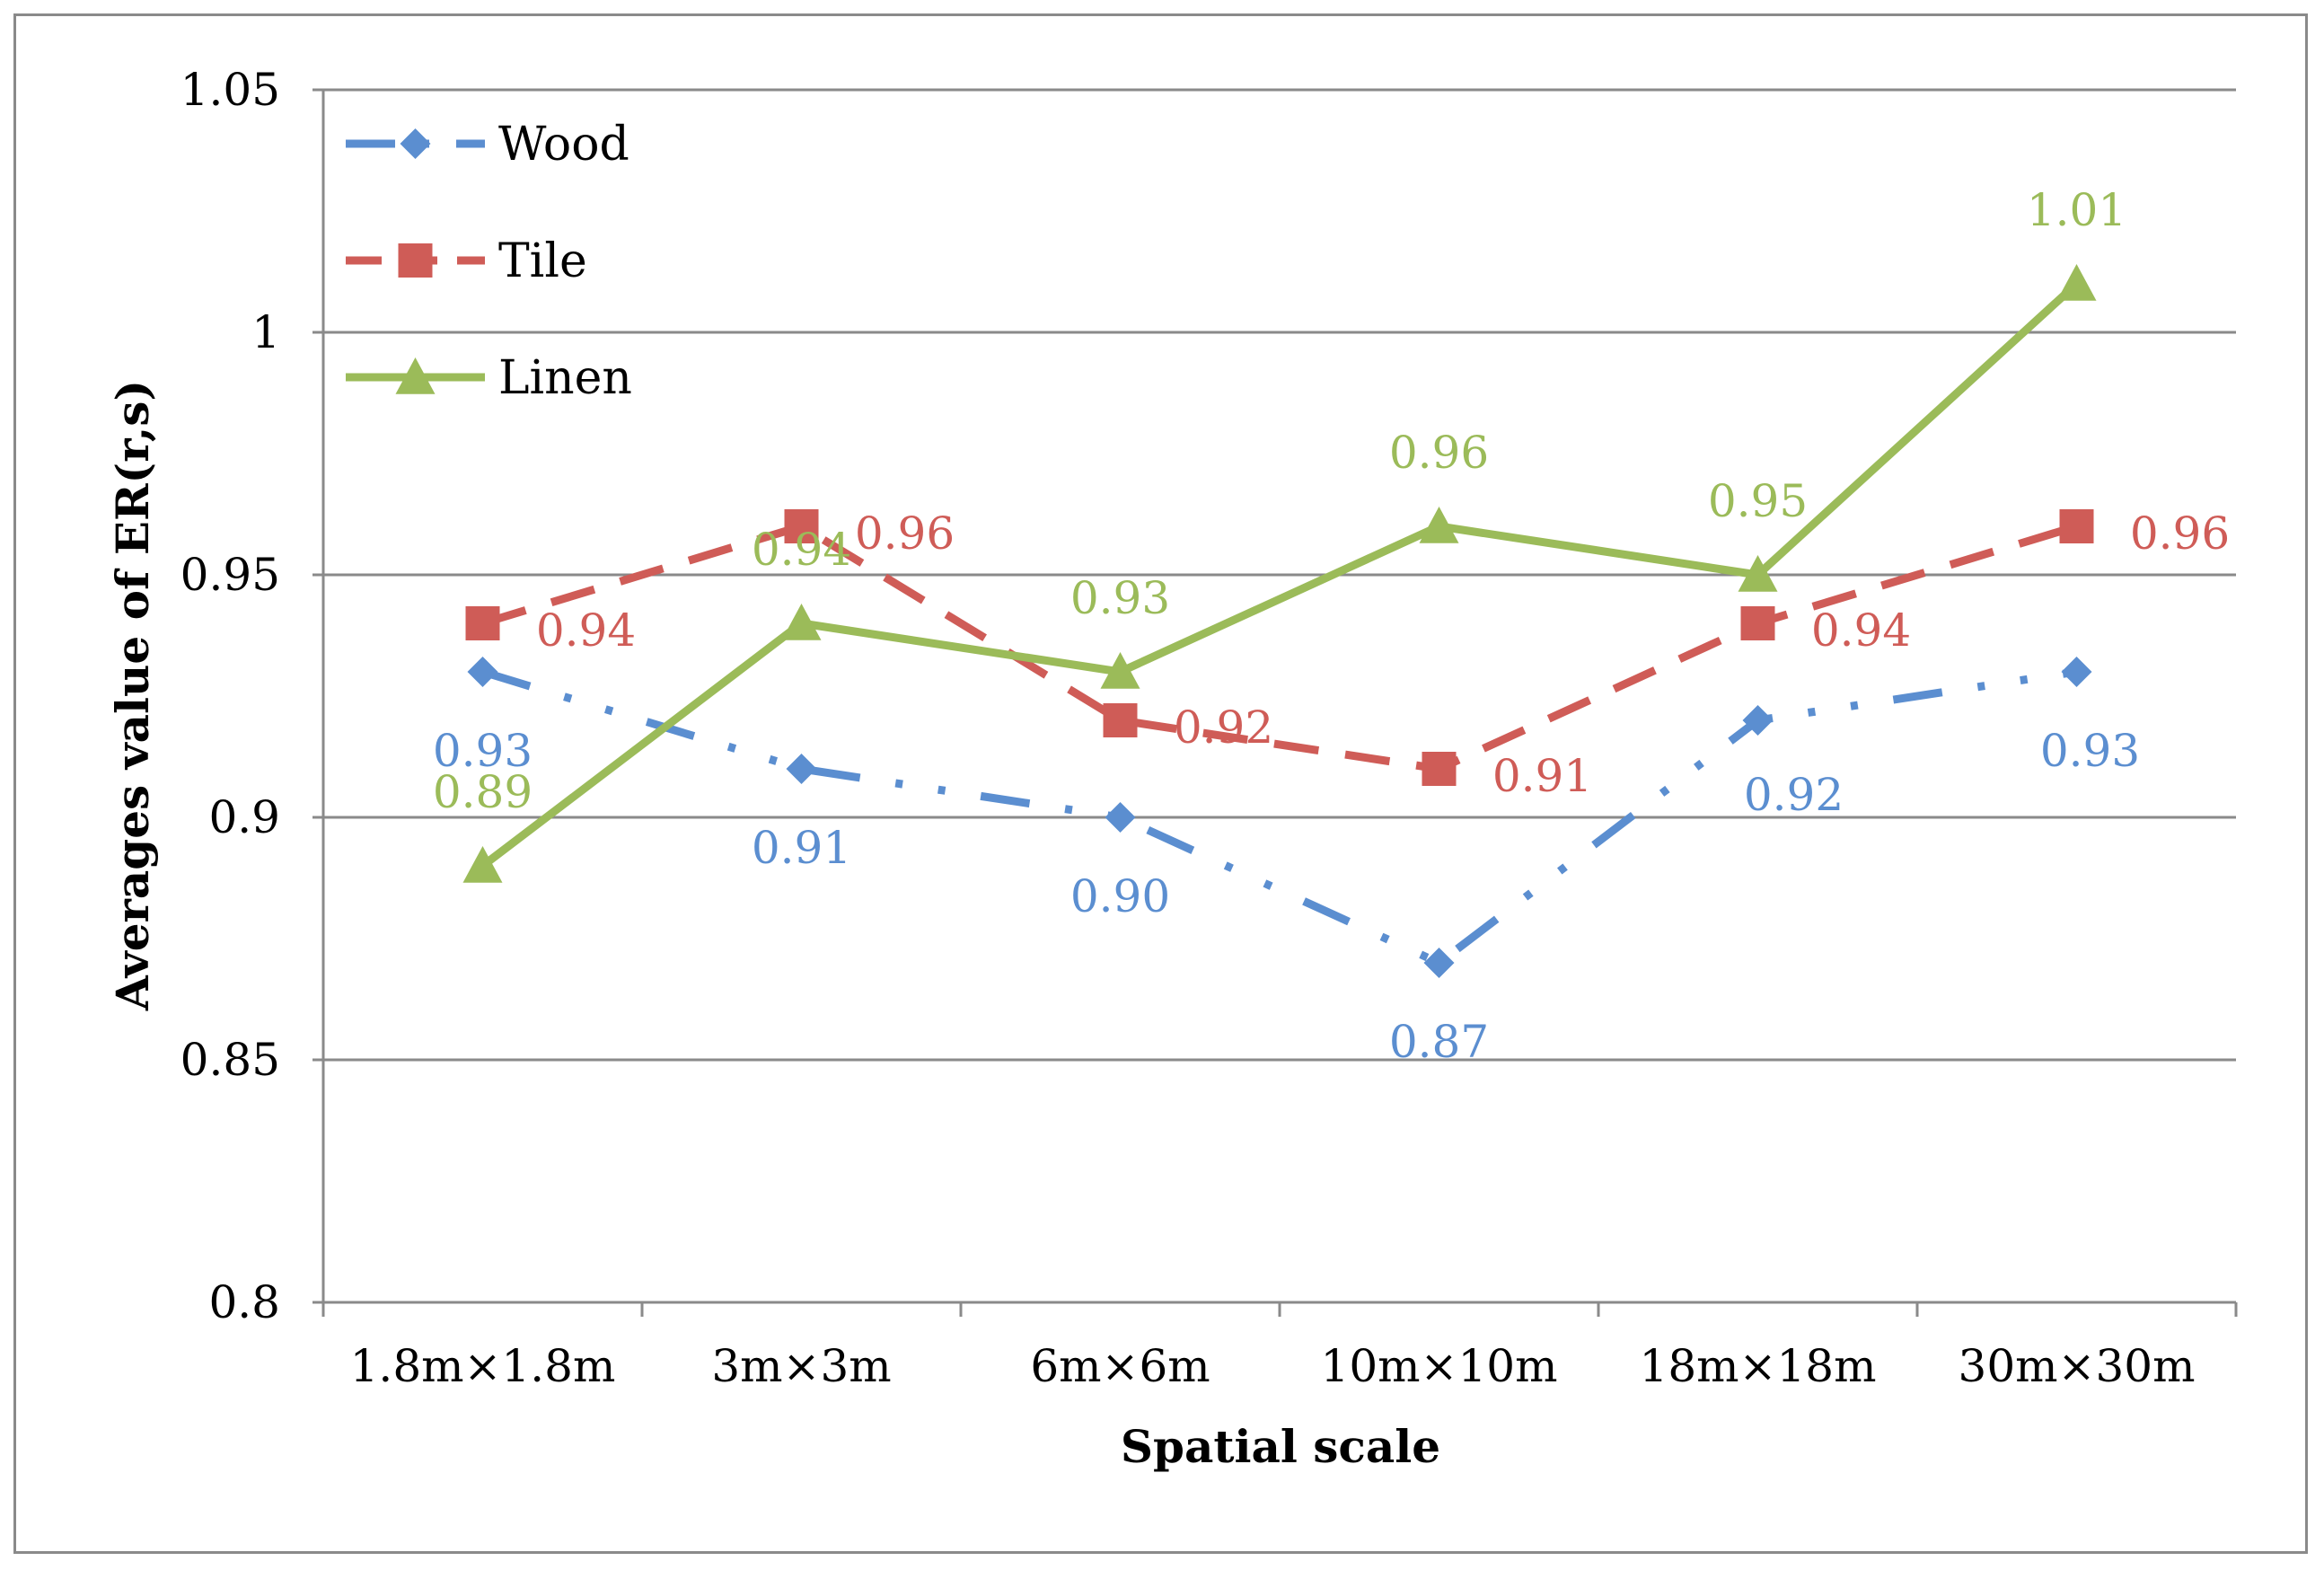 The width and height of the screenshot is (2324, 1570). What do you see at coordinates (802, 550) in the screenshot?
I see `data-label-linen: 0.94` at bounding box center [802, 550].